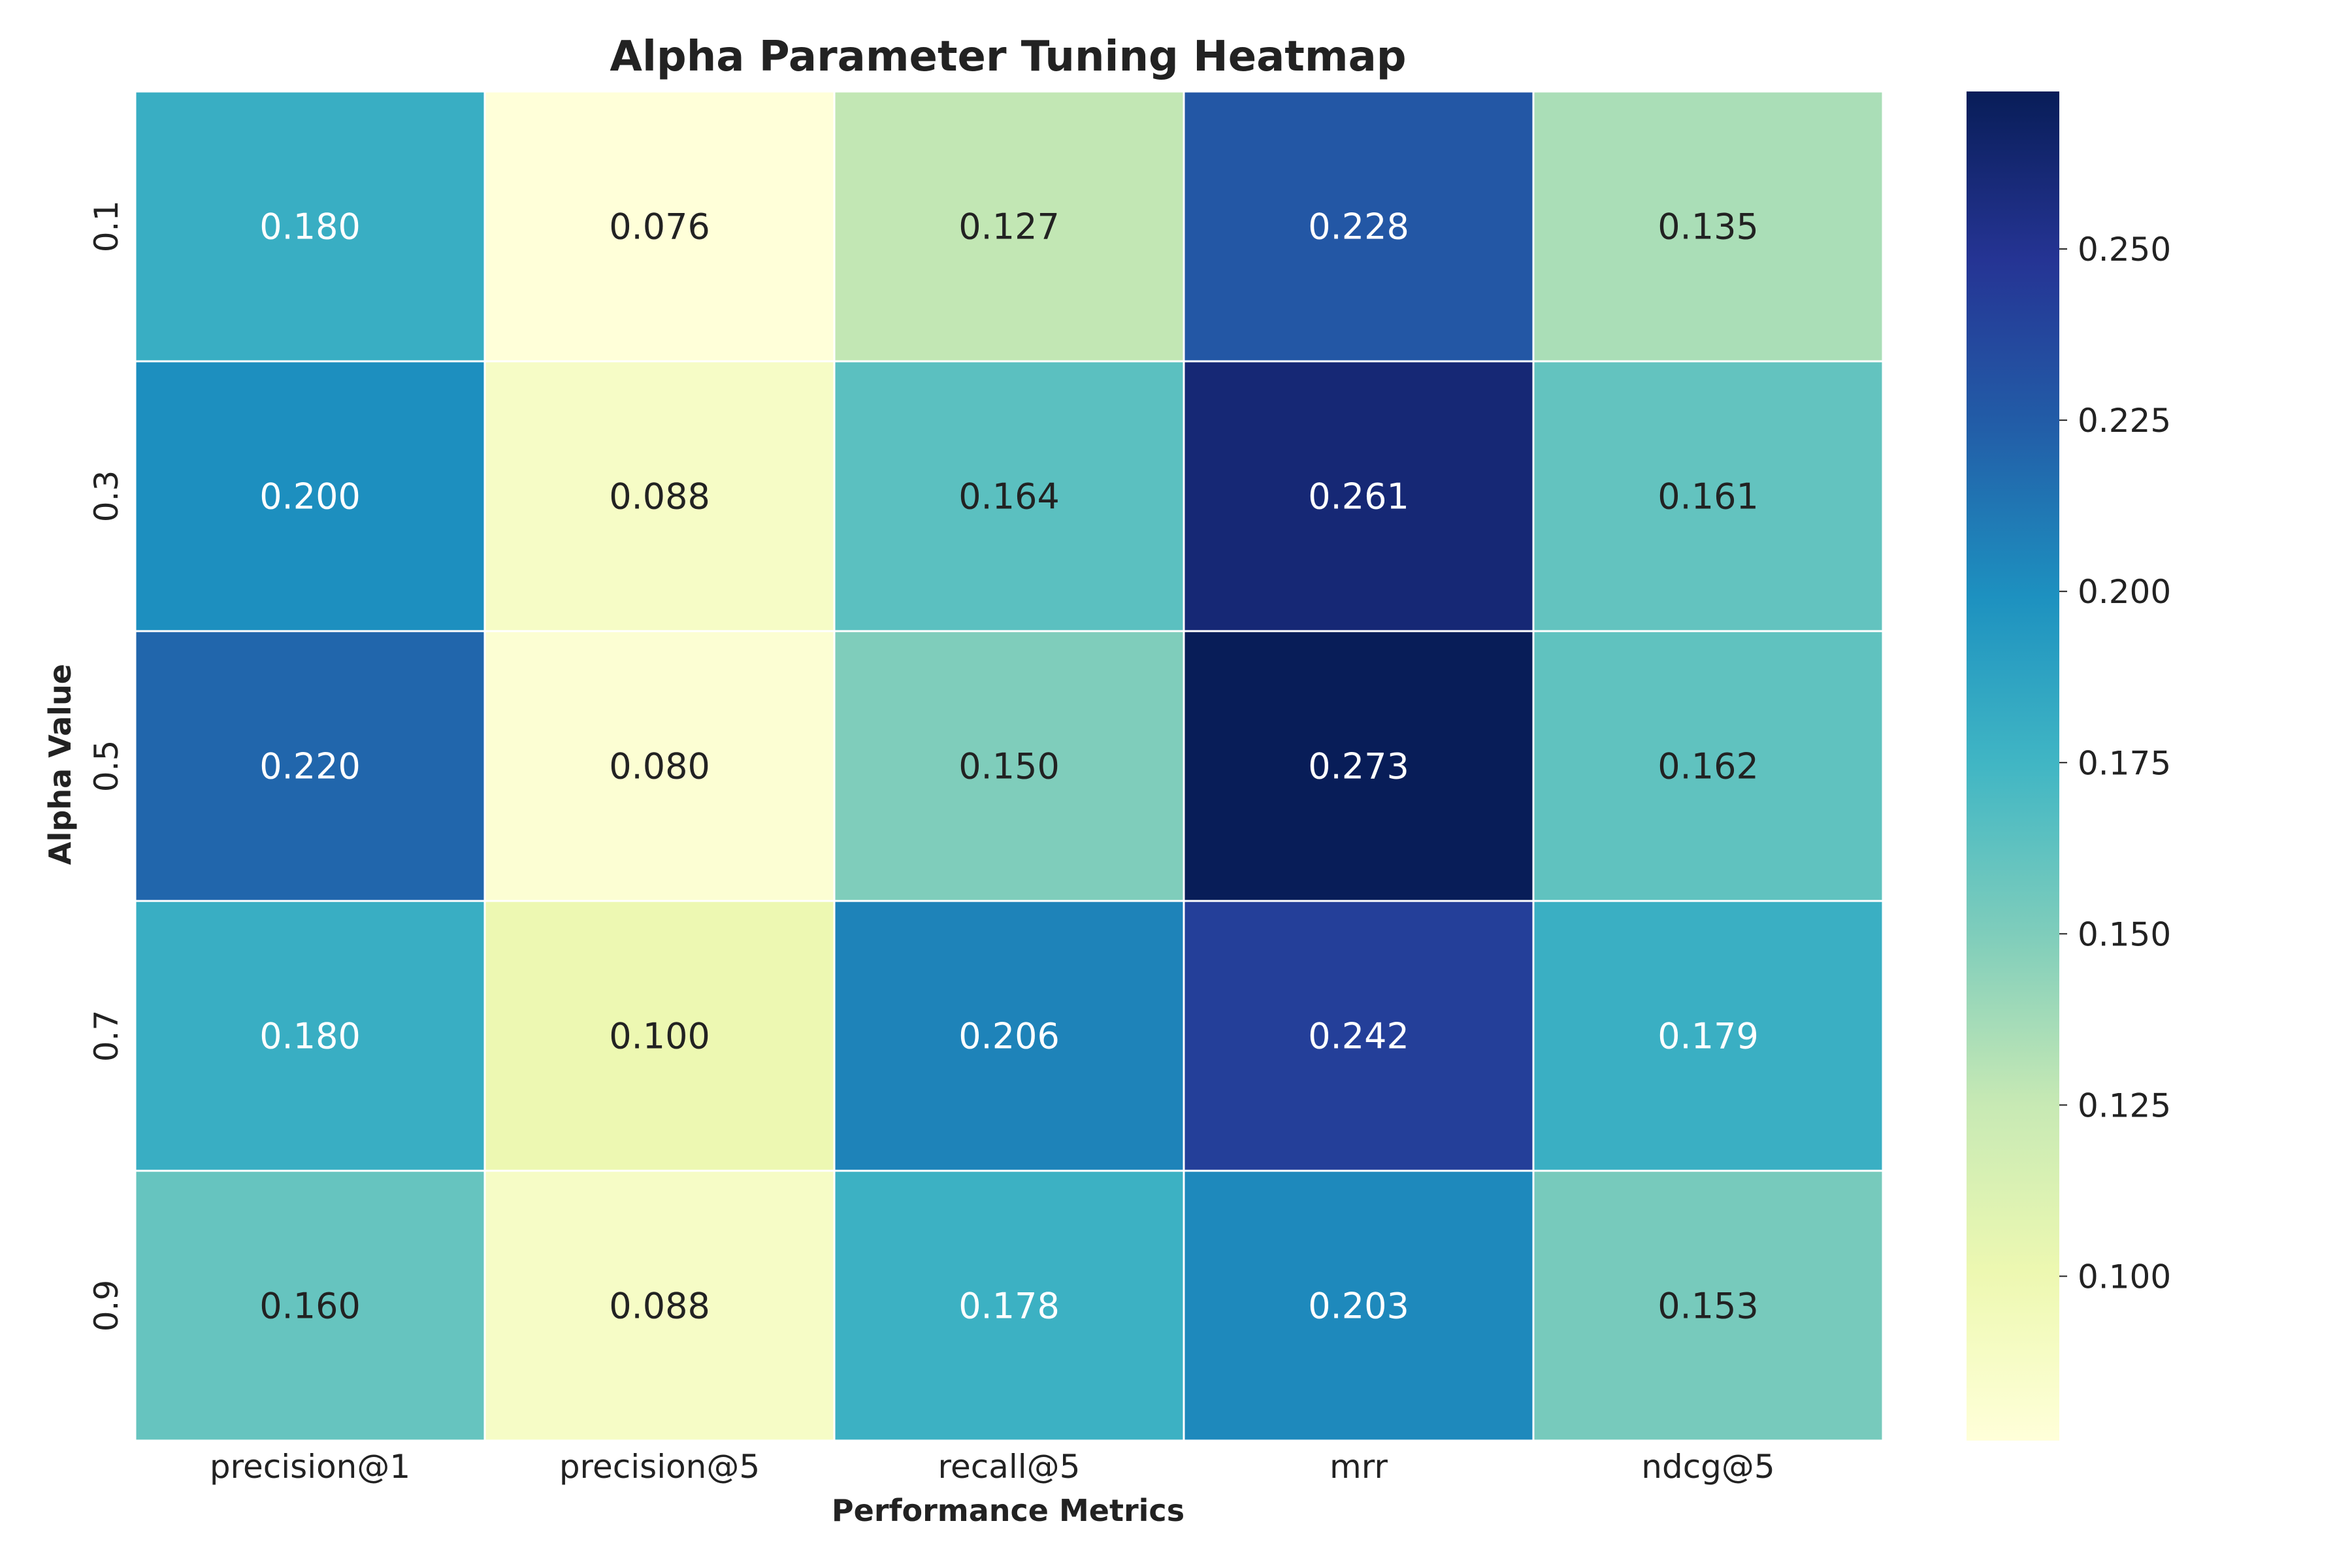  I want to click on colorbar-tick-label: 0.100, so click(2124, 1277).